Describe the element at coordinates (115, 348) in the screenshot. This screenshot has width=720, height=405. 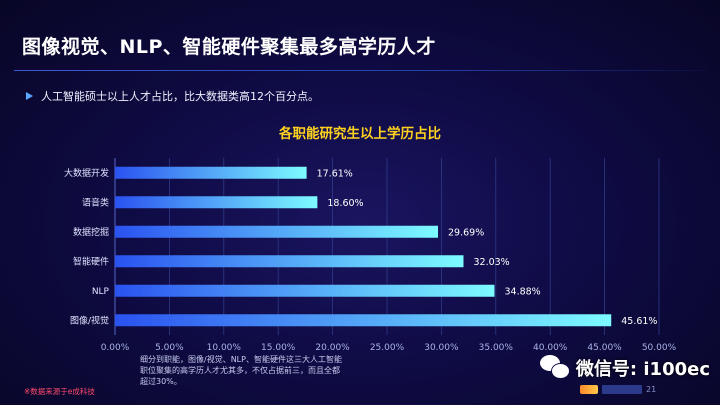
I see `x-tick-label: 0.00%` at that location.